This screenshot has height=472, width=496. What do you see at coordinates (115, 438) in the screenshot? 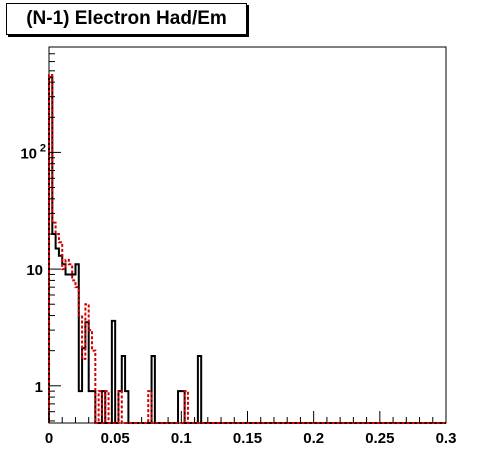
I see `x-tick-label: 0.05` at bounding box center [115, 438].